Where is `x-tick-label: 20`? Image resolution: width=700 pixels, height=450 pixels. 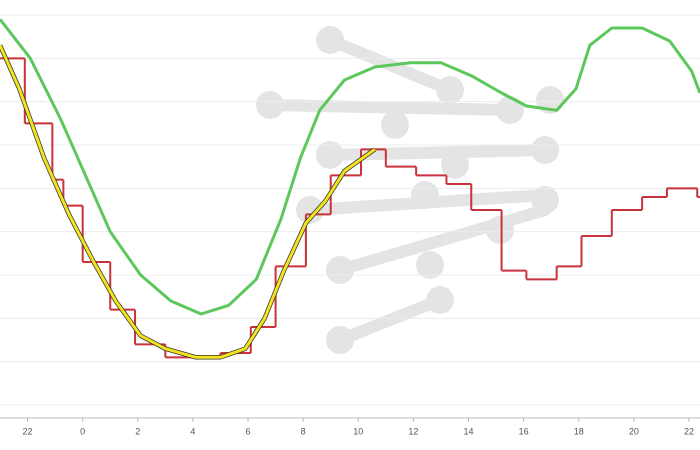
x-tick-label: 20 is located at coordinates (634, 431).